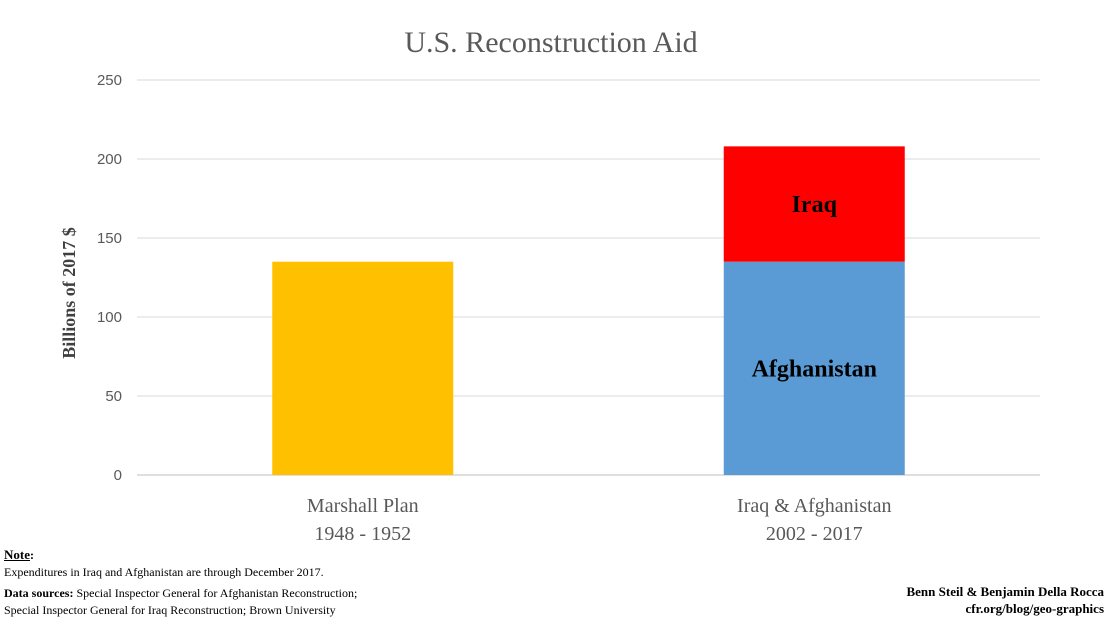  I want to click on x-category-years: 1948 - 1952, so click(362, 534).